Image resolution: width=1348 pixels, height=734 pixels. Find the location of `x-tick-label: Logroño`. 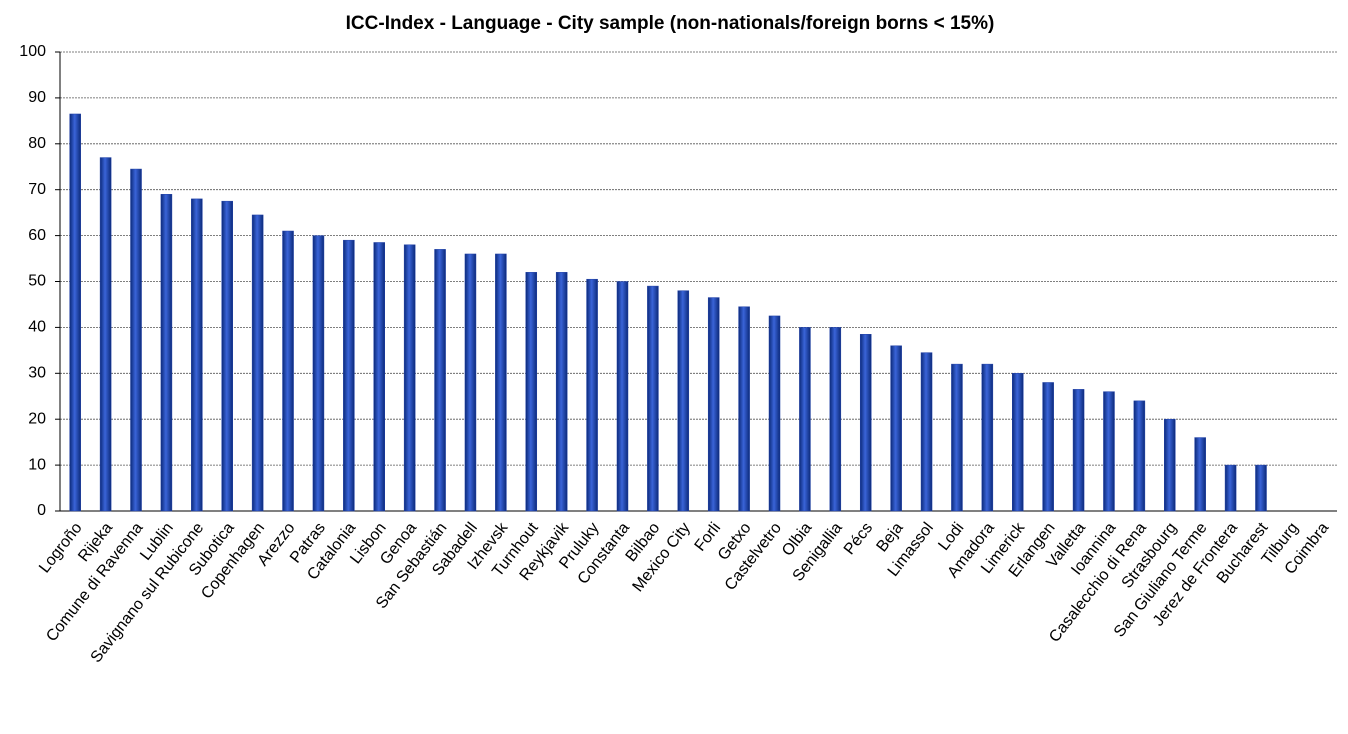

x-tick-label: Logroño is located at coordinates (61, 548).